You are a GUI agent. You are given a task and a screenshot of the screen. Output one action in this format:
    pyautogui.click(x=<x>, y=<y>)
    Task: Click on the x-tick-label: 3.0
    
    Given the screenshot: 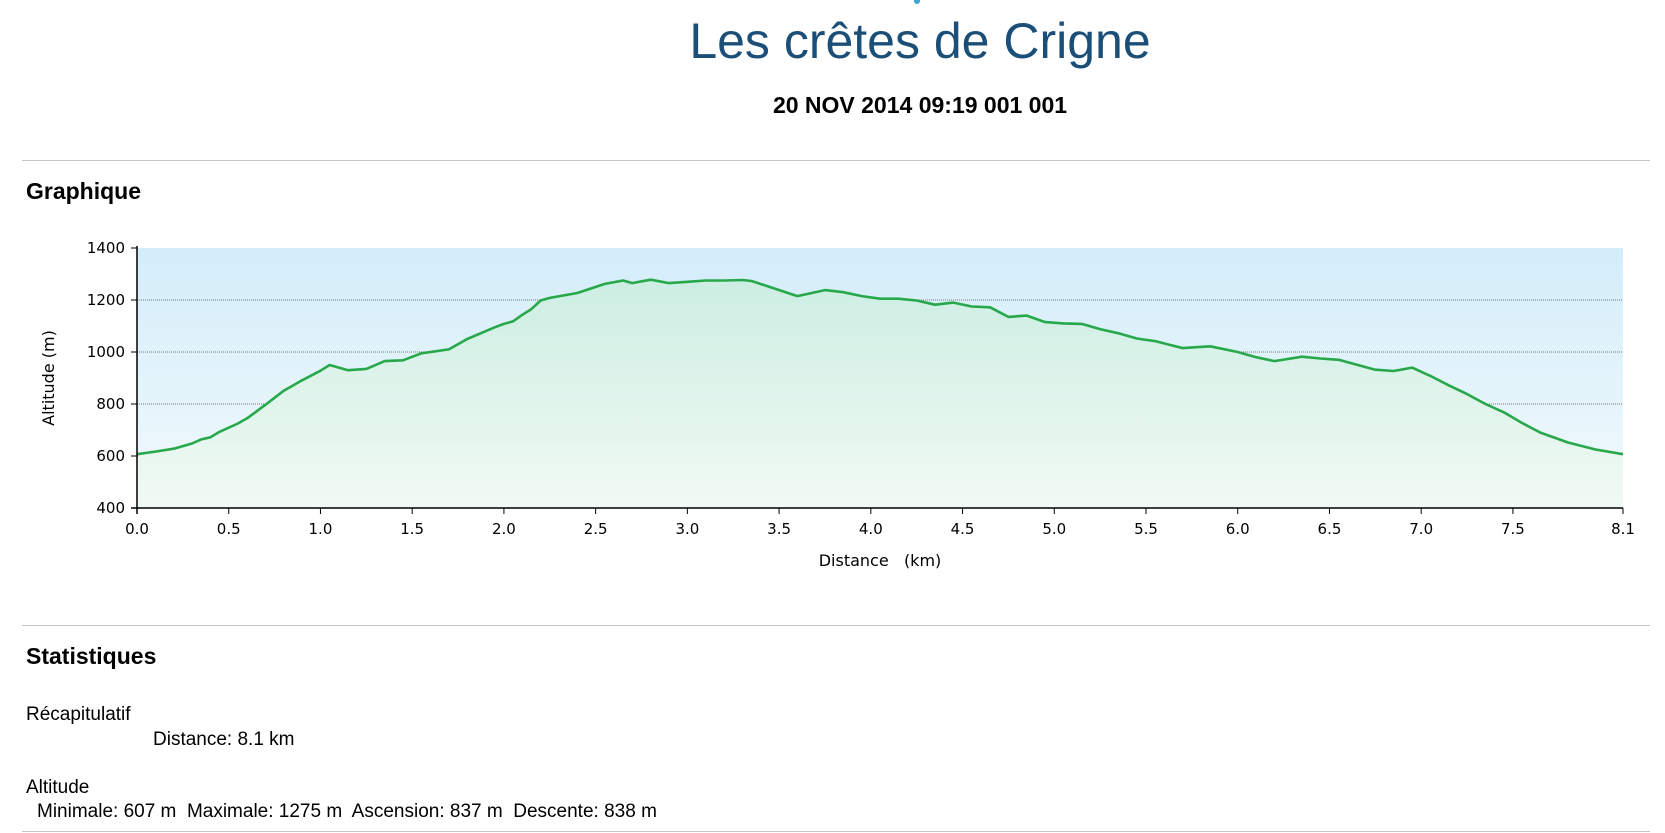 What is the action you would take?
    pyautogui.click(x=687, y=529)
    